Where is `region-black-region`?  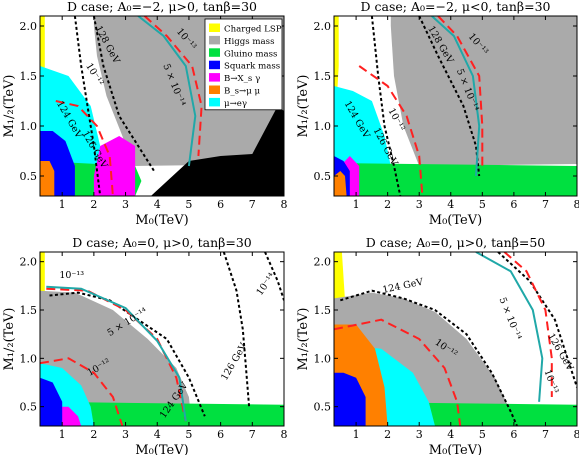 region-black-region is located at coordinates (217, 151).